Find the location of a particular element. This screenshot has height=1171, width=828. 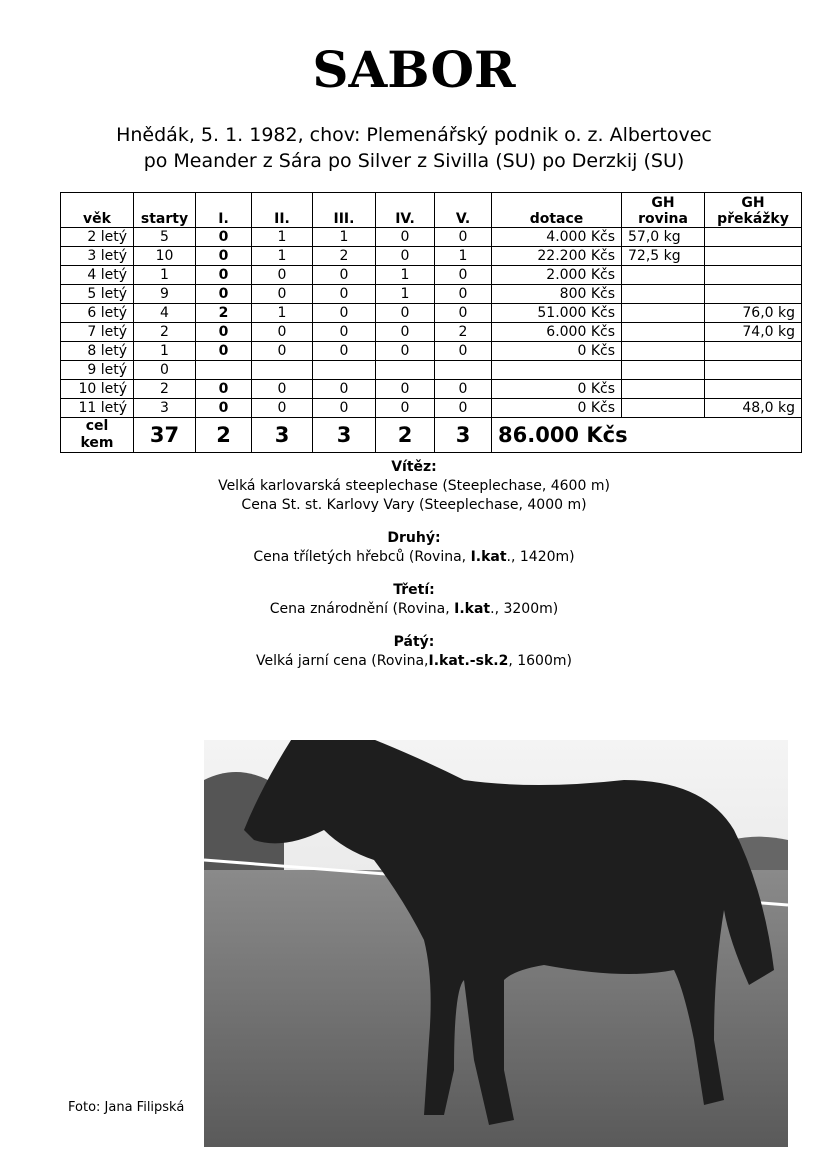

photo-credit: Foto: Jana Filipská is located at coordinates (126, 1107).